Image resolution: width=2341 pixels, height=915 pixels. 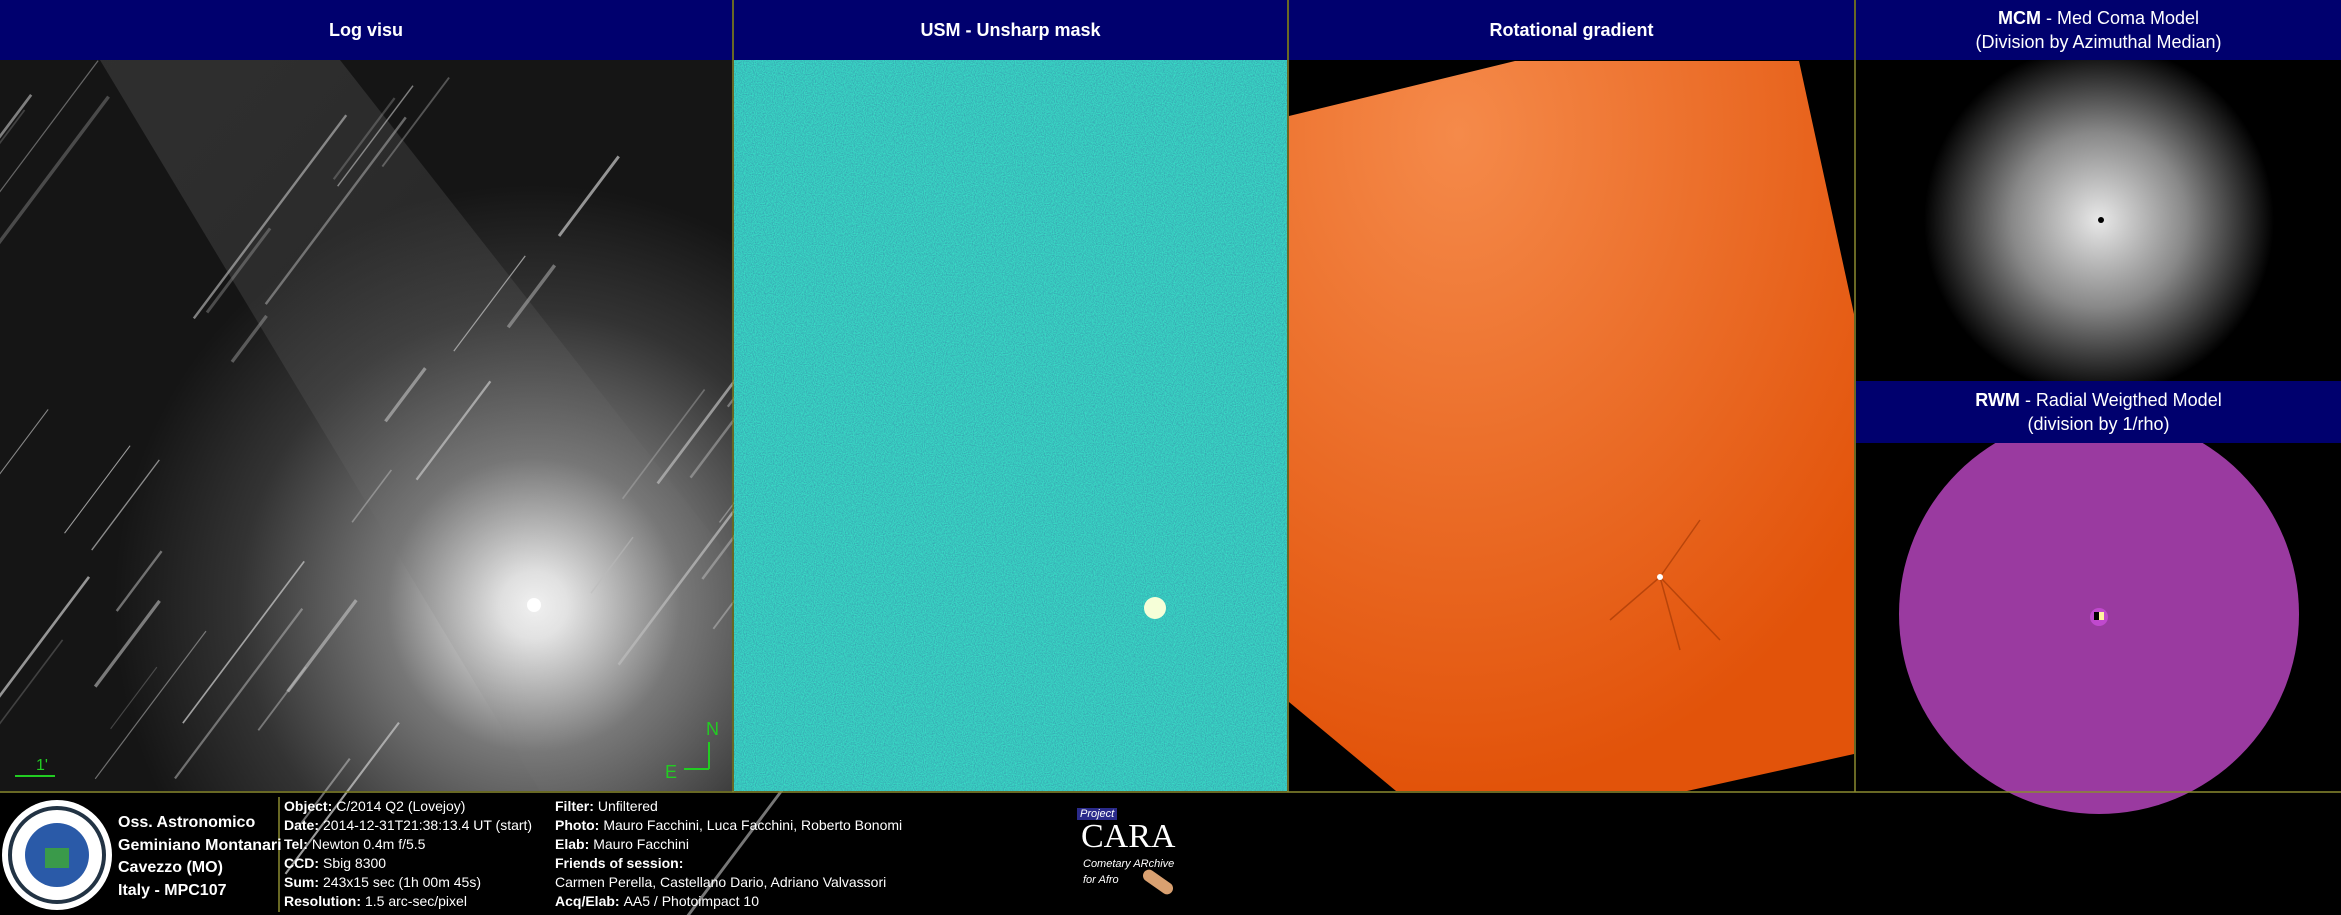 What do you see at coordinates (368, 844) in the screenshot?
I see `info-value: Newton 0.4m f/5.5` at bounding box center [368, 844].